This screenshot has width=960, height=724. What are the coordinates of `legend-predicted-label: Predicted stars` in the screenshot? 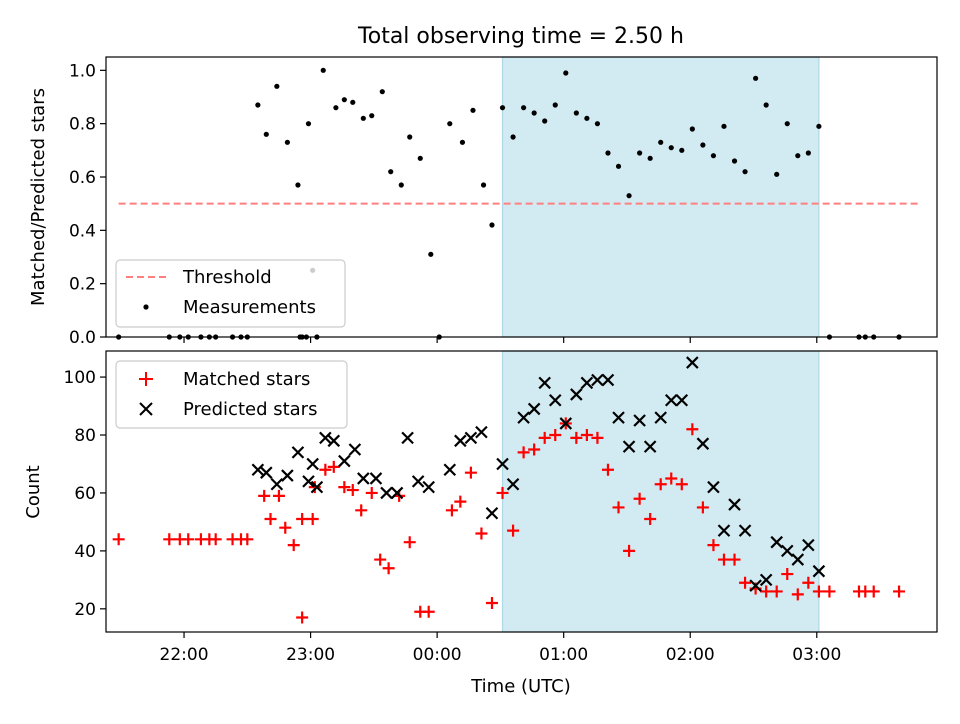 It's located at (250, 409).